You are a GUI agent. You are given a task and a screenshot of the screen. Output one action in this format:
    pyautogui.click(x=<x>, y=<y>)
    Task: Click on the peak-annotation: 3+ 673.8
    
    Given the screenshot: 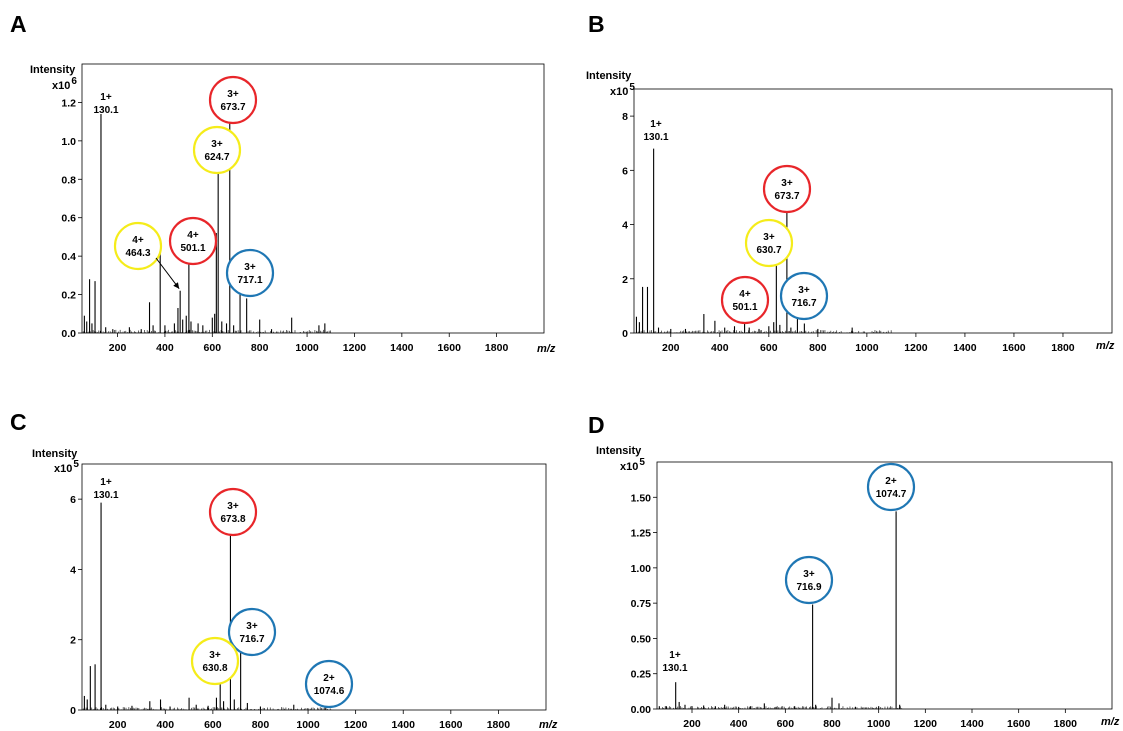 What is the action you would take?
    pyautogui.click(x=233, y=512)
    